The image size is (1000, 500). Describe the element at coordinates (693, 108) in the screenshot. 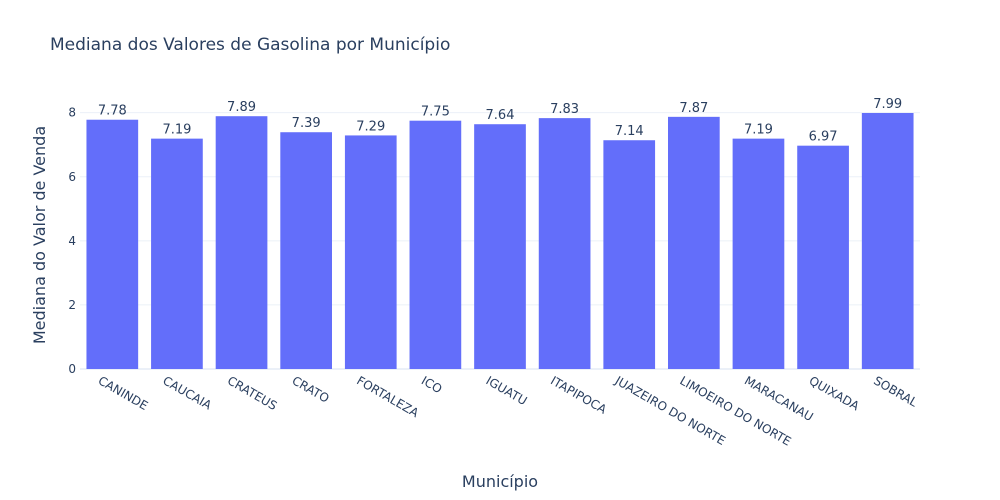

I see `bar-value-label: 7.87` at that location.